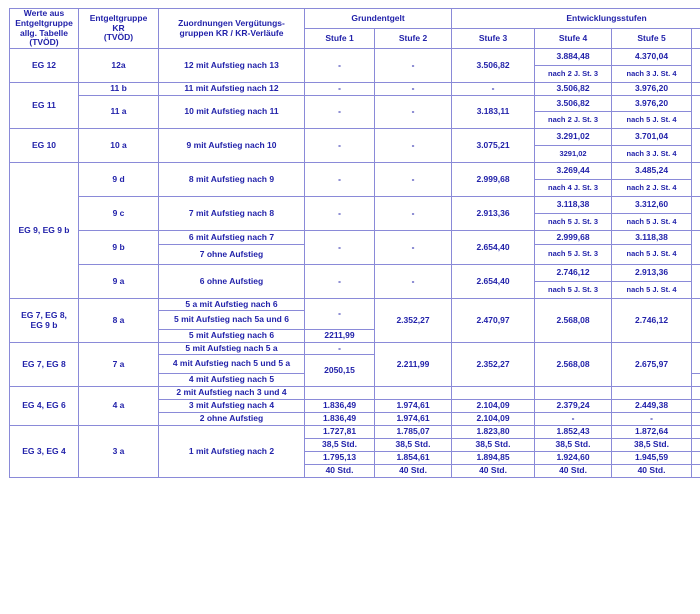 Image resolution: width=700 pixels, height=614 pixels. Describe the element at coordinates (355, 154) in the screenshot. I see `table-row-sub: 3291,02 nach 3 J. St. 4` at that location.